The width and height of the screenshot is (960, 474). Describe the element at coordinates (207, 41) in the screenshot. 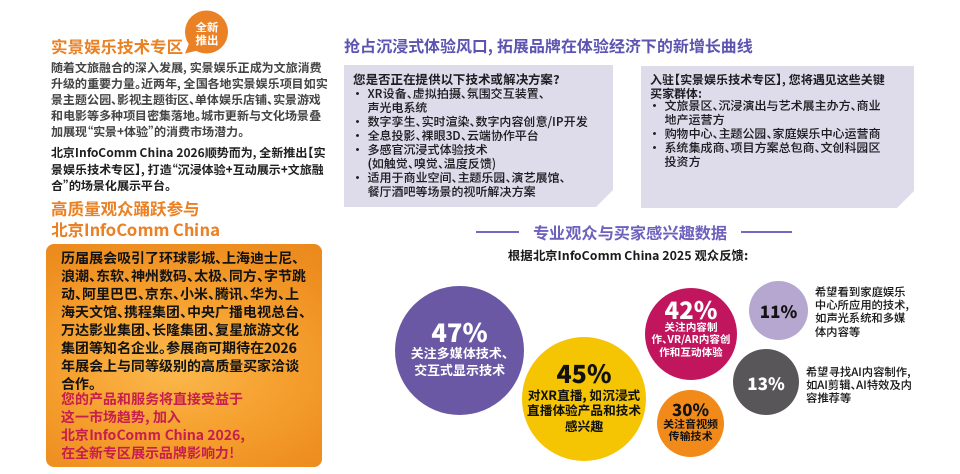

I see `svg-text: 推出` at that location.